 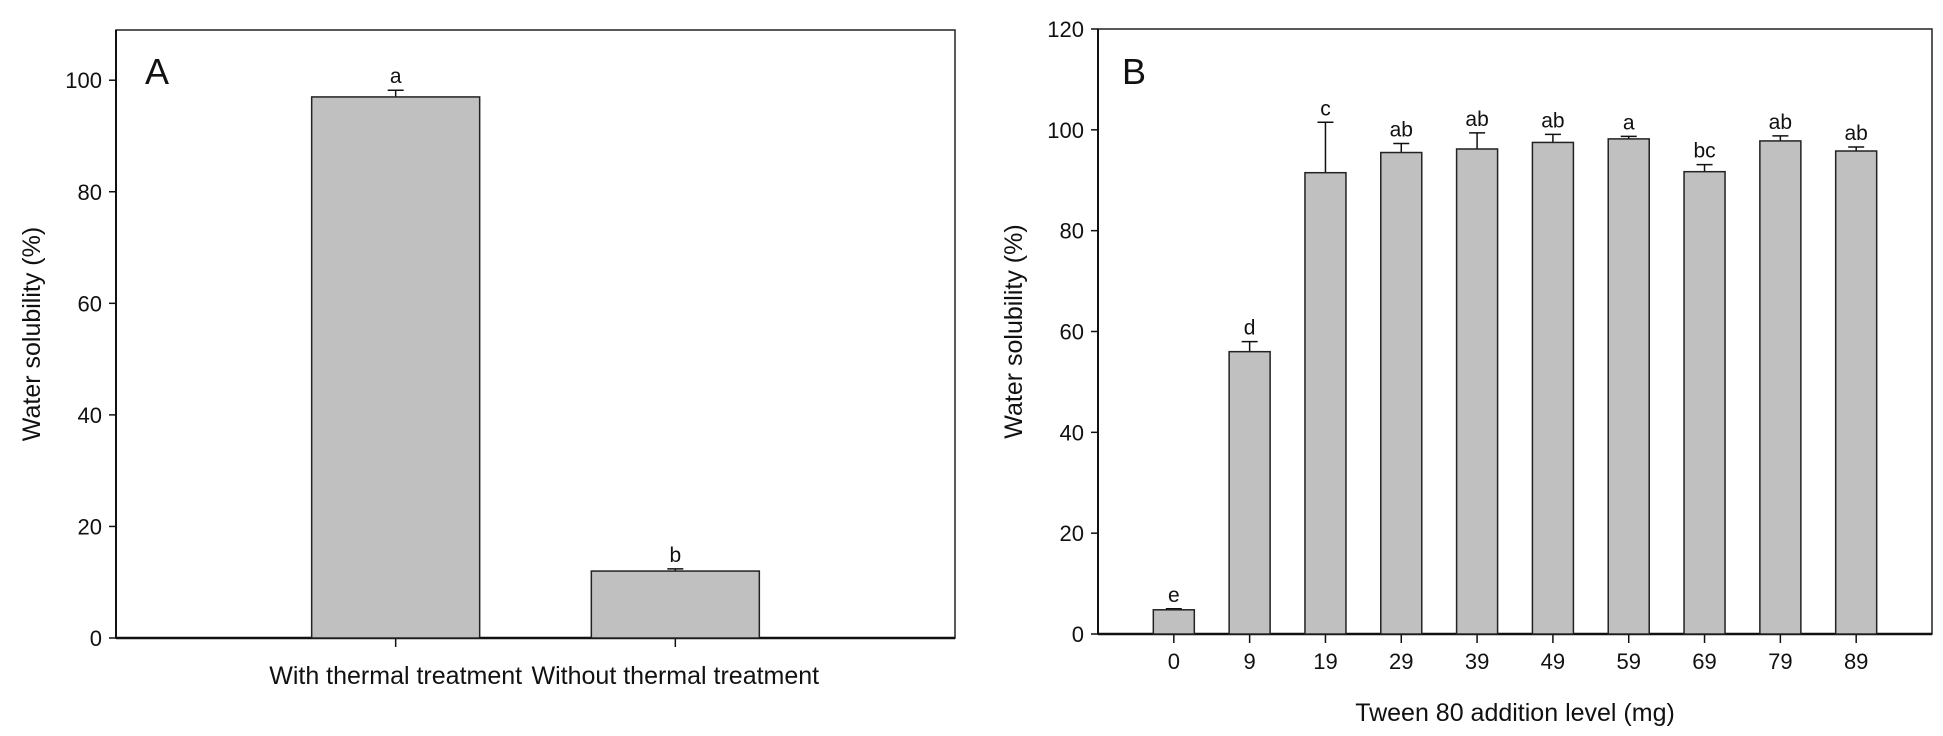 I want to click on panel-label: B, so click(x=1134, y=71).